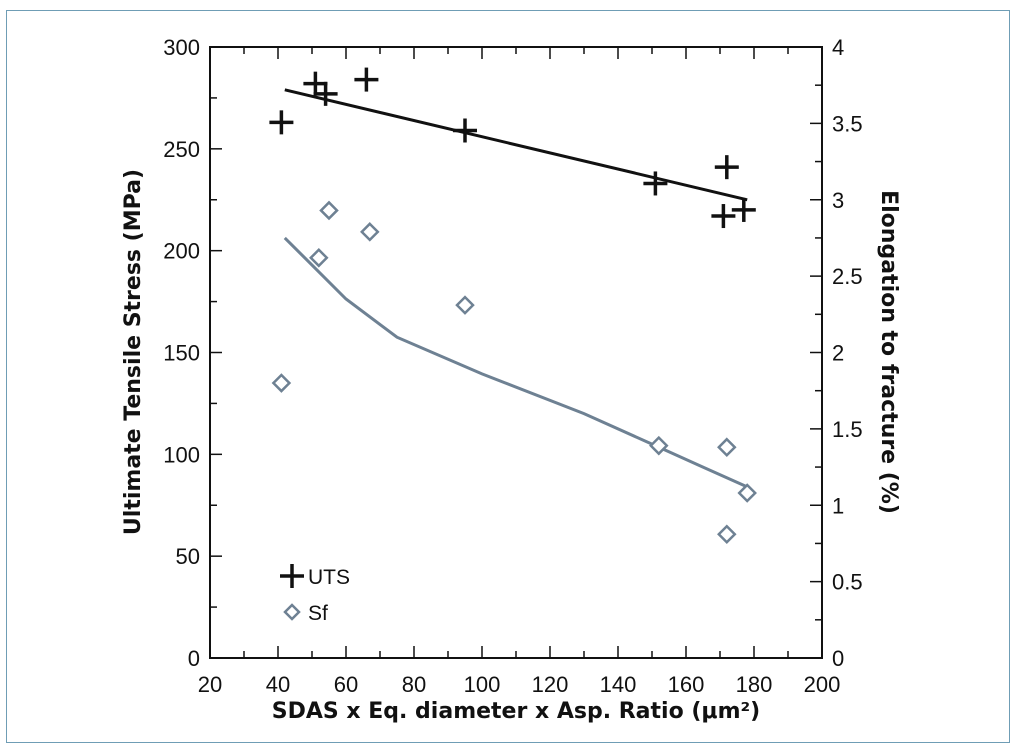  Describe the element at coordinates (847, 429) in the screenshot. I see `y2-tick-label: 1.5` at that location.